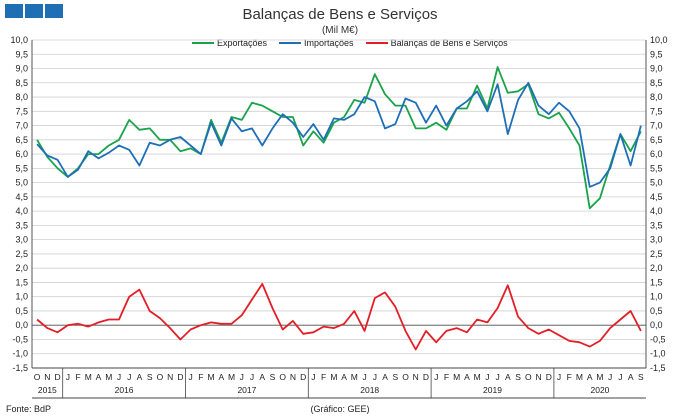 This screenshot has width=680, height=418. Describe the element at coordinates (340, 30) in the screenshot. I see `chart-subtitle: (Mil M€)` at that location.